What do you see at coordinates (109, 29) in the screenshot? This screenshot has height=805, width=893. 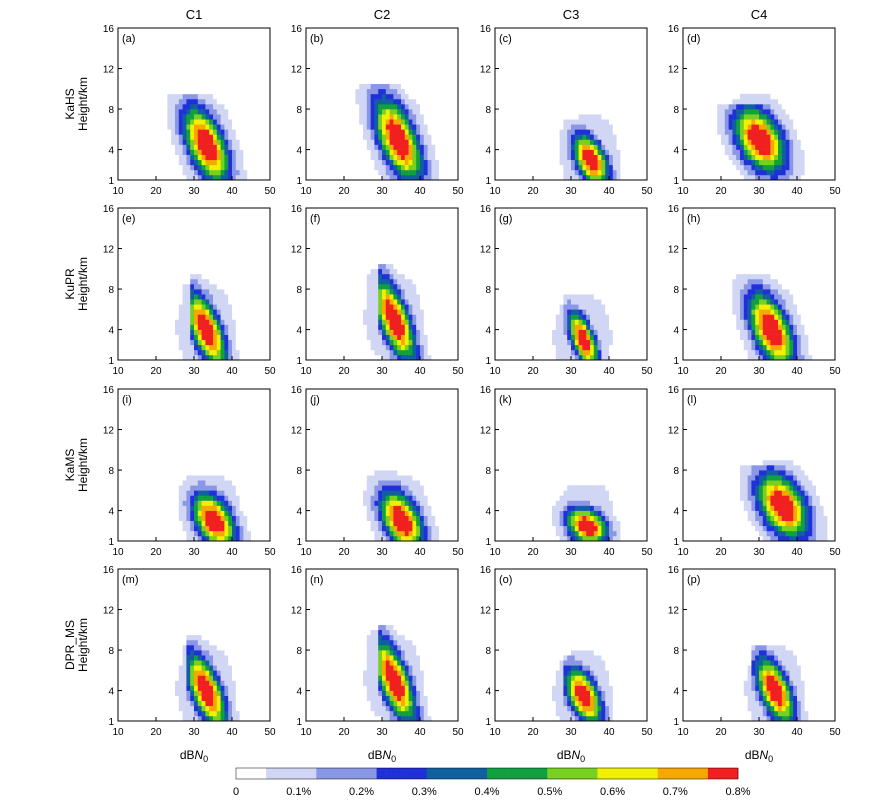 I see `y-tick-label: 16` at bounding box center [109, 29].